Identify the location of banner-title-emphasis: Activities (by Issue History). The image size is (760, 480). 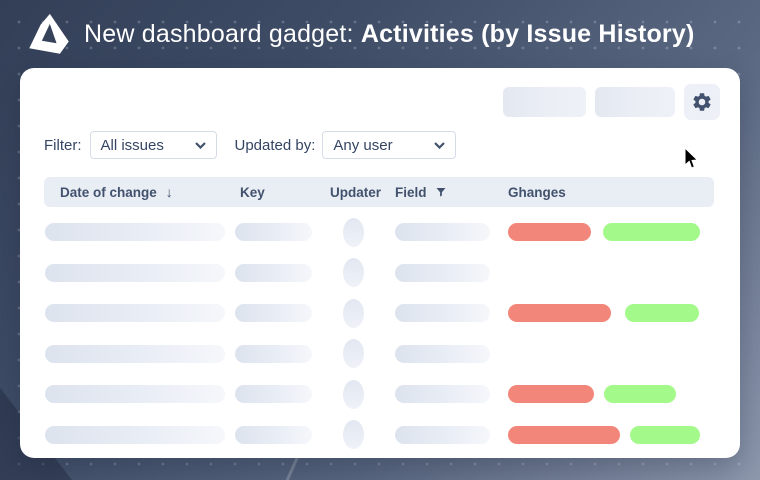
(527, 33).